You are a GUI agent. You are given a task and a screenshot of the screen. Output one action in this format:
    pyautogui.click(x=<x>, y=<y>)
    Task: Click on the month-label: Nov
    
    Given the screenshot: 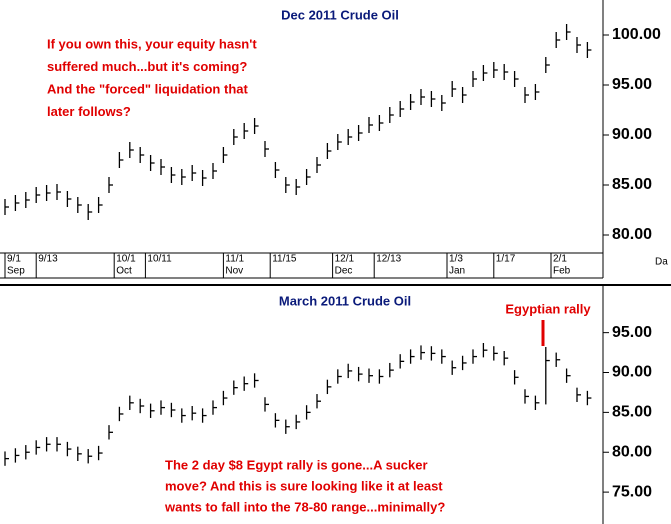 What is the action you would take?
    pyautogui.click(x=234, y=271)
    